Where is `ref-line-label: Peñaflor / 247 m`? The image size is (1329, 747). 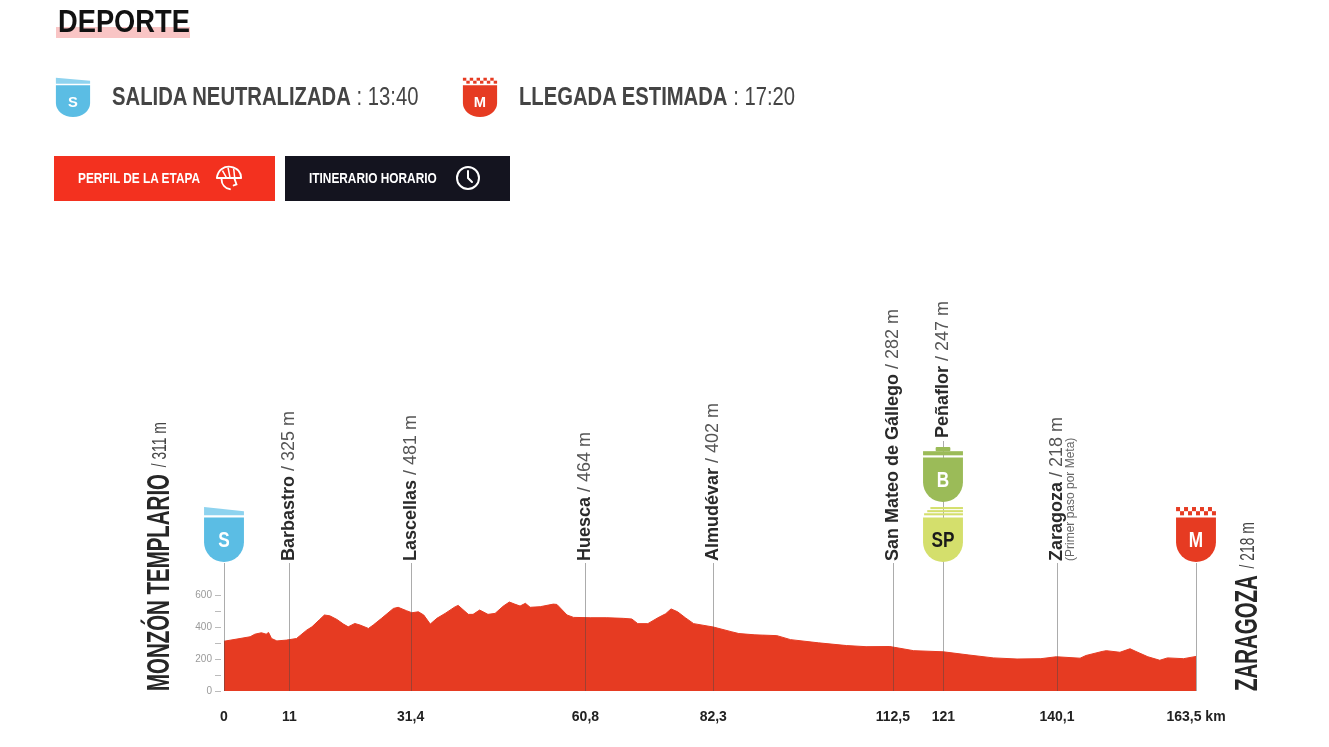
ref-line-label: Peñaflor / 247 m is located at coordinates (942, 369).